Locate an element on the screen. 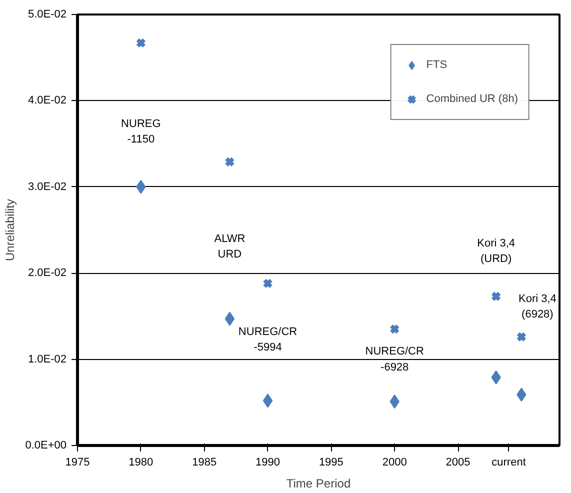  x-tick-label: 2000 is located at coordinates (394, 462).